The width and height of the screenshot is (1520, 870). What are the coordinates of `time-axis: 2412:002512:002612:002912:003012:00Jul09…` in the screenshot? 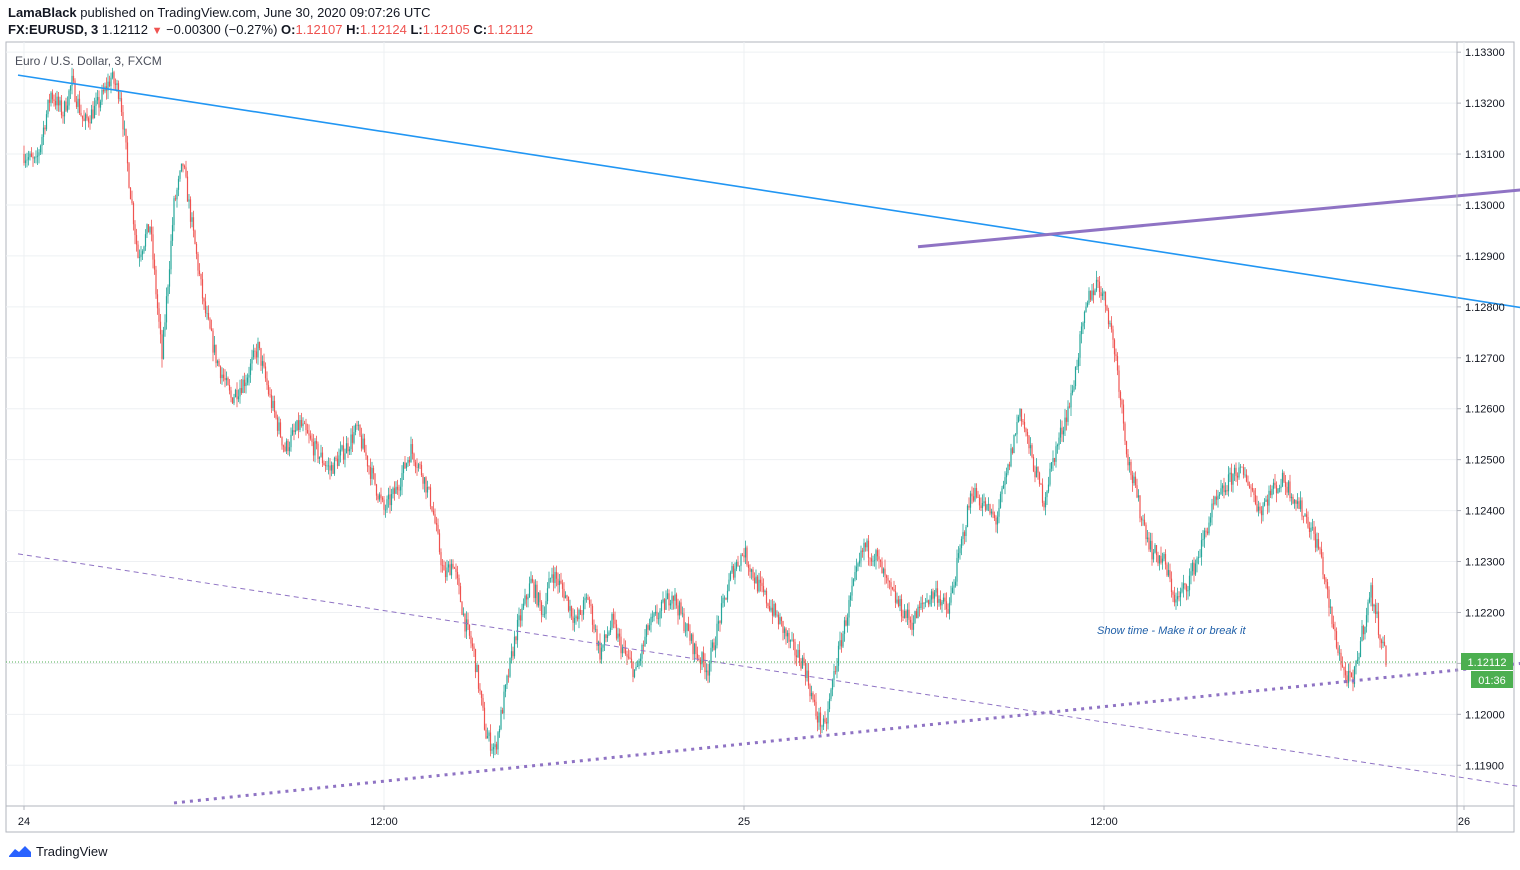 It's located at (769, 817).